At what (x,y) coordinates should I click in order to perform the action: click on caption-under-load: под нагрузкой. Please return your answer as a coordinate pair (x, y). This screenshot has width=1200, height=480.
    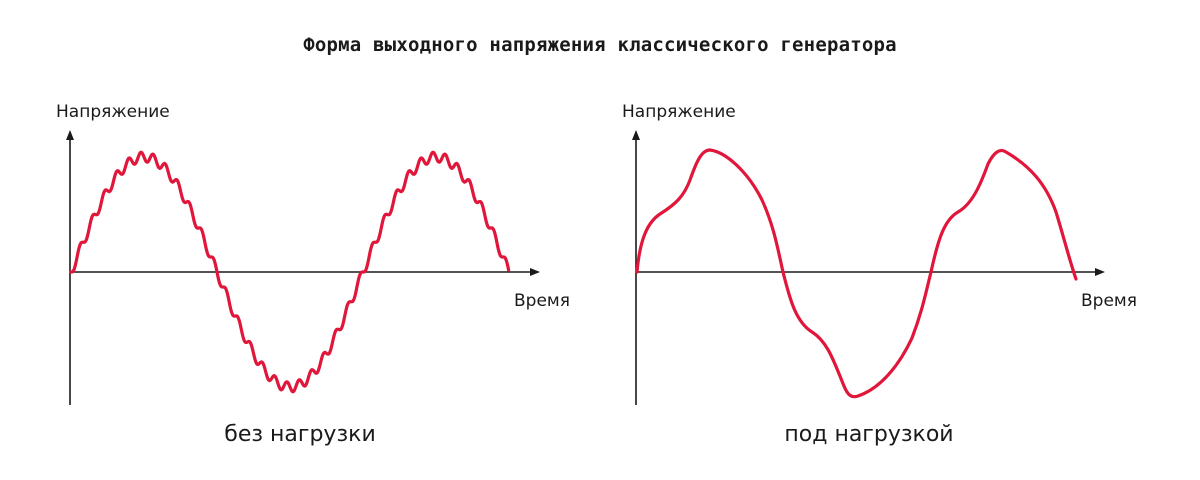
    Looking at the image, I should click on (868, 434).